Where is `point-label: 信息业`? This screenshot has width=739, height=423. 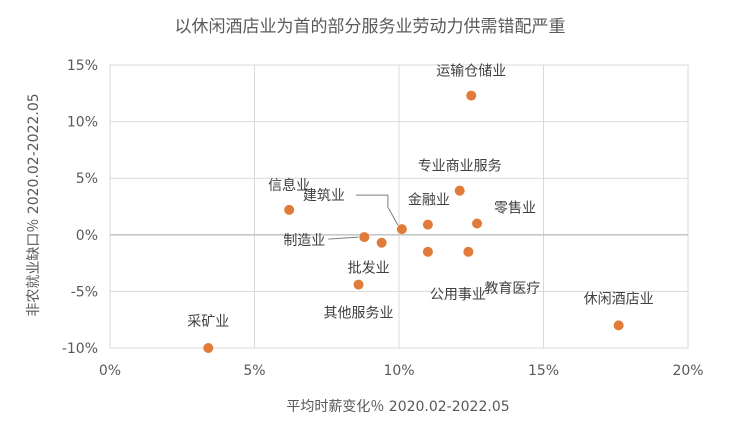
point-label: 信息业 is located at coordinates (289, 185).